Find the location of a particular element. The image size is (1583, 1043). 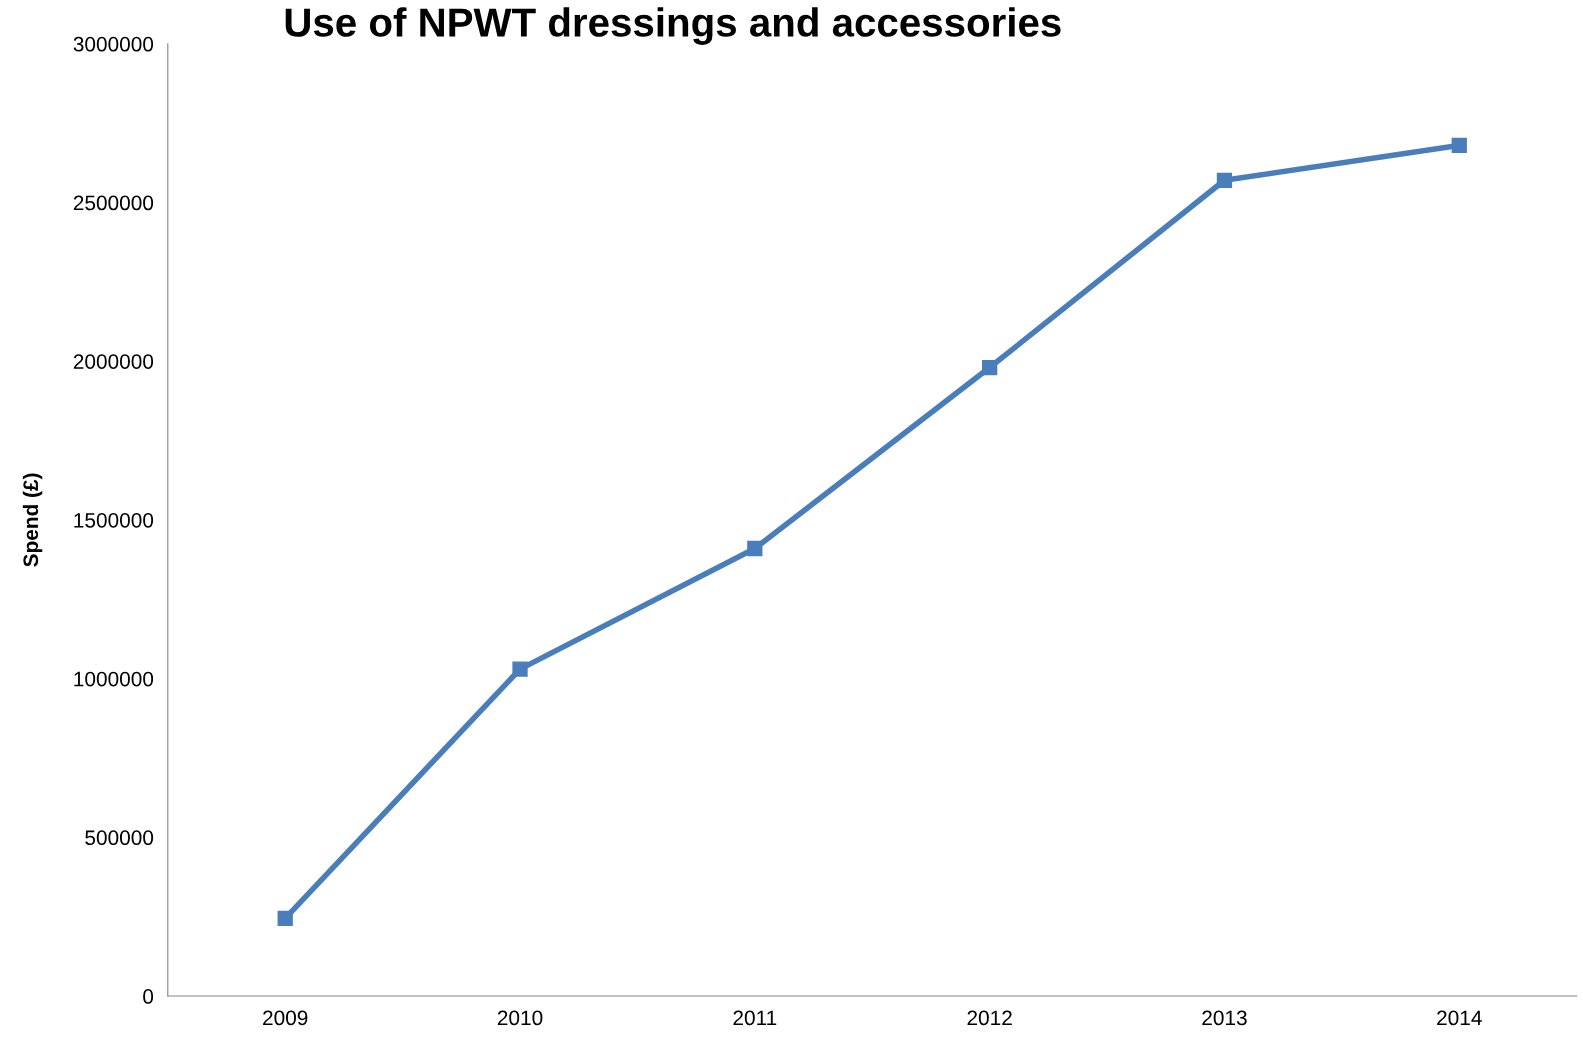

y-tick-label: 1500000 is located at coordinates (114, 520).